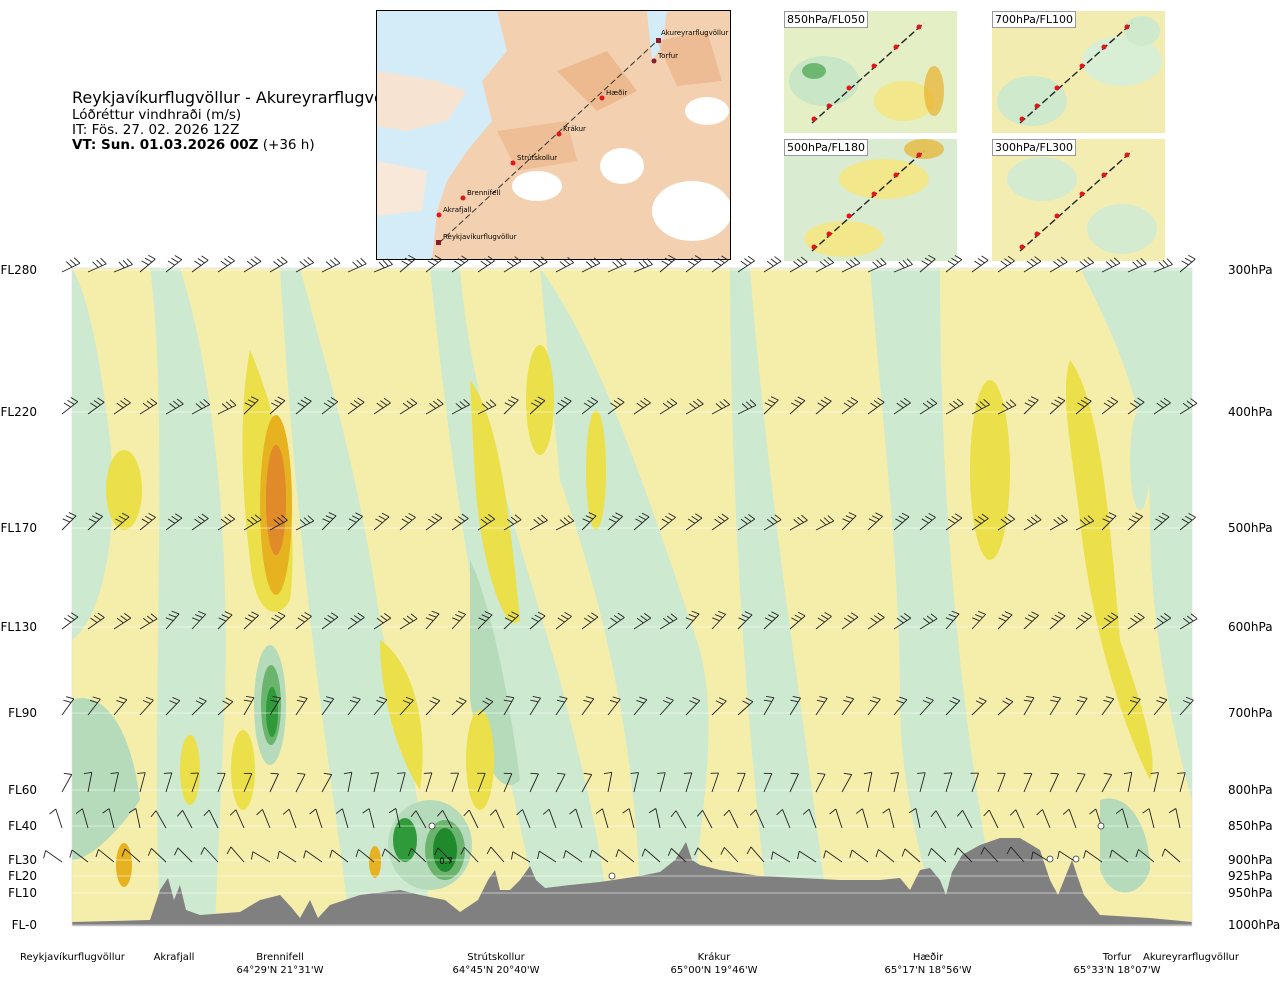 The width and height of the screenshot is (1280, 981). I want to click on station-label: Reykjavíkurflugvöllur, so click(73, 957).